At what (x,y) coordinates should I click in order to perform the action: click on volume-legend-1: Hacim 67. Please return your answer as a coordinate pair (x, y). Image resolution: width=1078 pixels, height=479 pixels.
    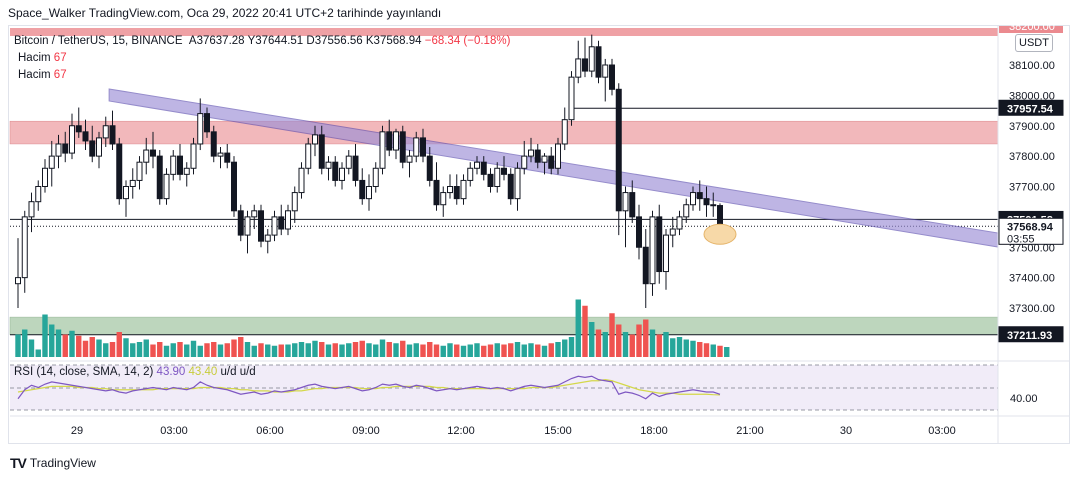
    Looking at the image, I should click on (42, 58).